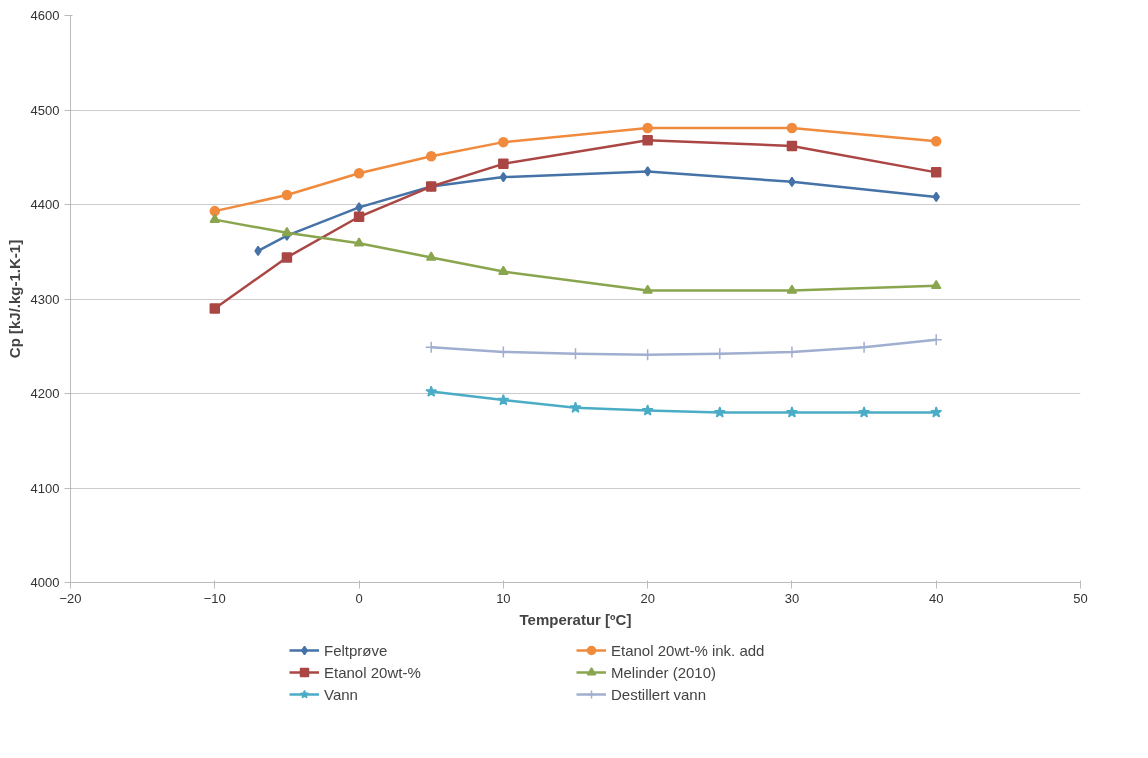 This screenshot has width=1148, height=758. Describe the element at coordinates (45, 204) in the screenshot. I see `y-tick-label: 4400` at that location.